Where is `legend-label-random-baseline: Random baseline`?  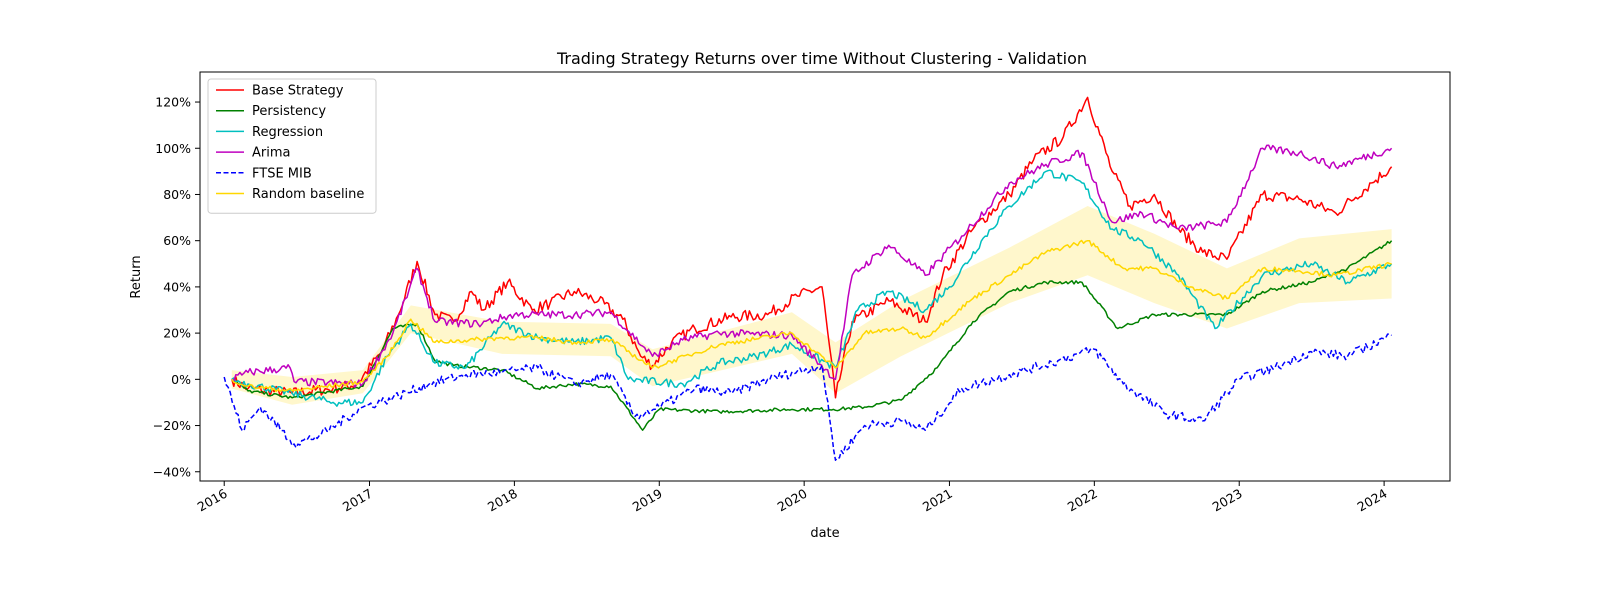
legend-label-random-baseline: Random baseline is located at coordinates (308, 194).